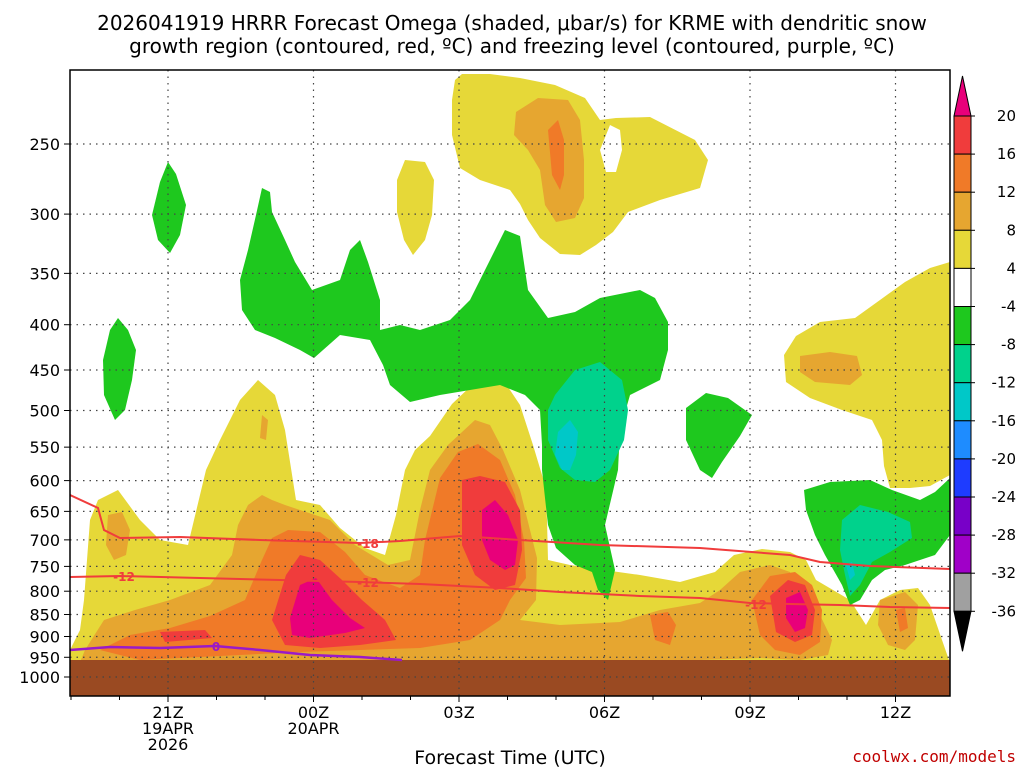 This screenshot has height=768, width=1024. I want to click on x-tick-label: 06Z, so click(604, 712).